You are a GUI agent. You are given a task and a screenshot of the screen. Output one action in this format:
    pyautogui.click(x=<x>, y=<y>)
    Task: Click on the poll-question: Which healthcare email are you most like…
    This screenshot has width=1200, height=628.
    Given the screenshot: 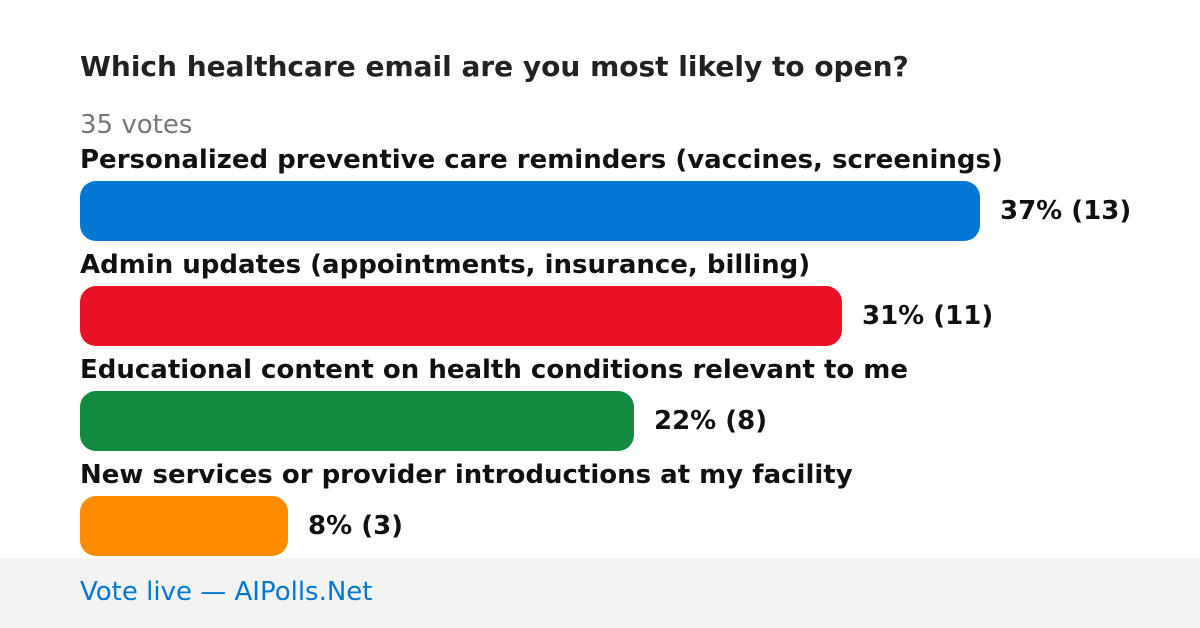 What is the action you would take?
    pyautogui.click(x=494, y=66)
    